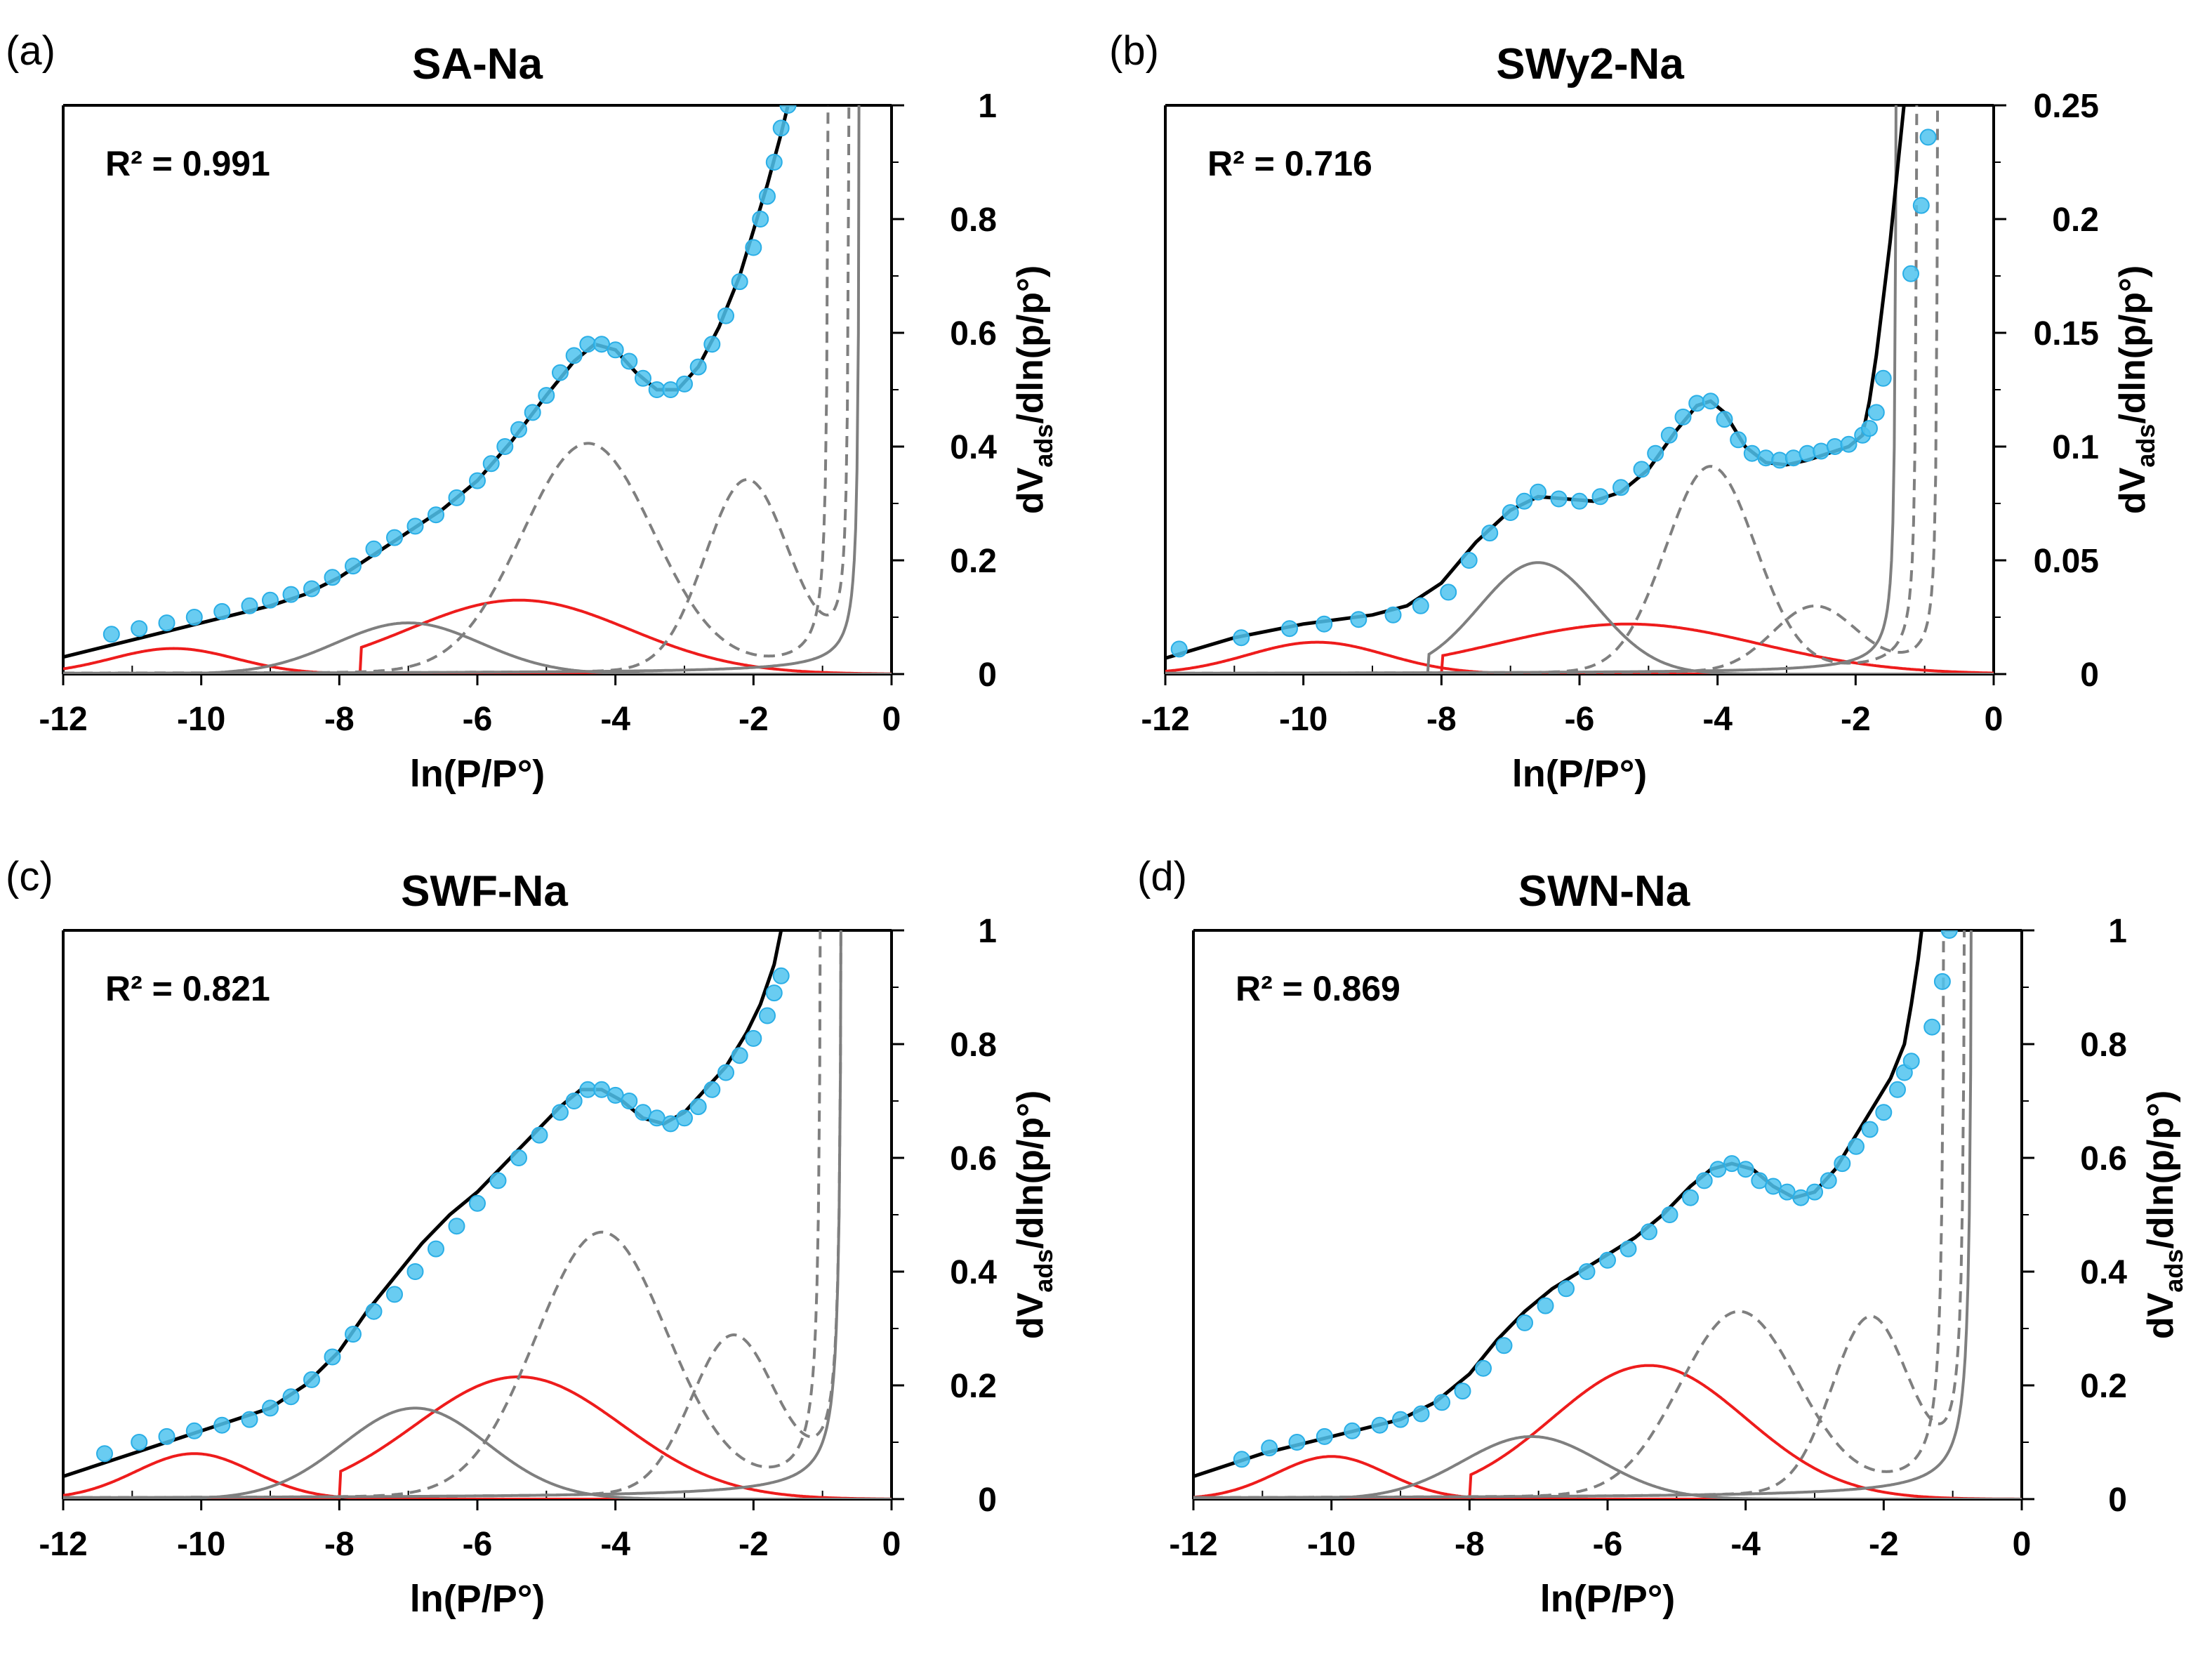  Describe the element at coordinates (2023, 1544) in the screenshot. I see `x-tick-label: 0` at that location.